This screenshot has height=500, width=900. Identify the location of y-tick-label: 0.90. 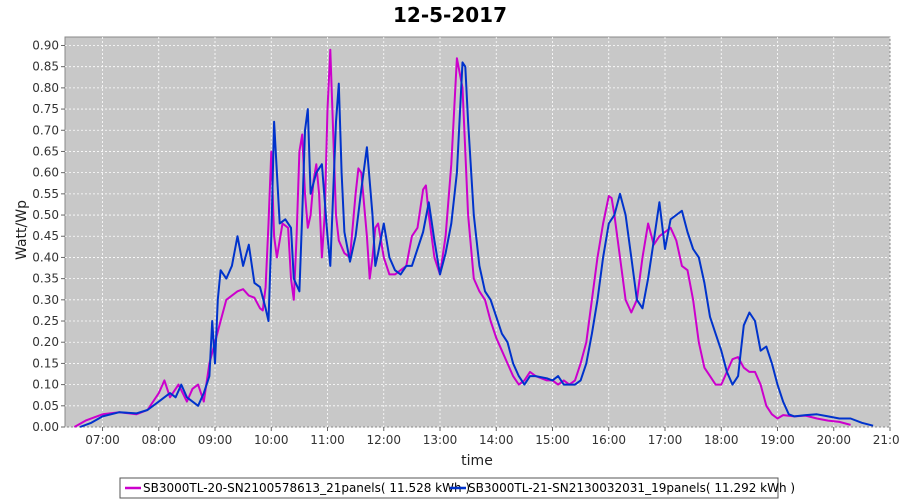
(45, 45).